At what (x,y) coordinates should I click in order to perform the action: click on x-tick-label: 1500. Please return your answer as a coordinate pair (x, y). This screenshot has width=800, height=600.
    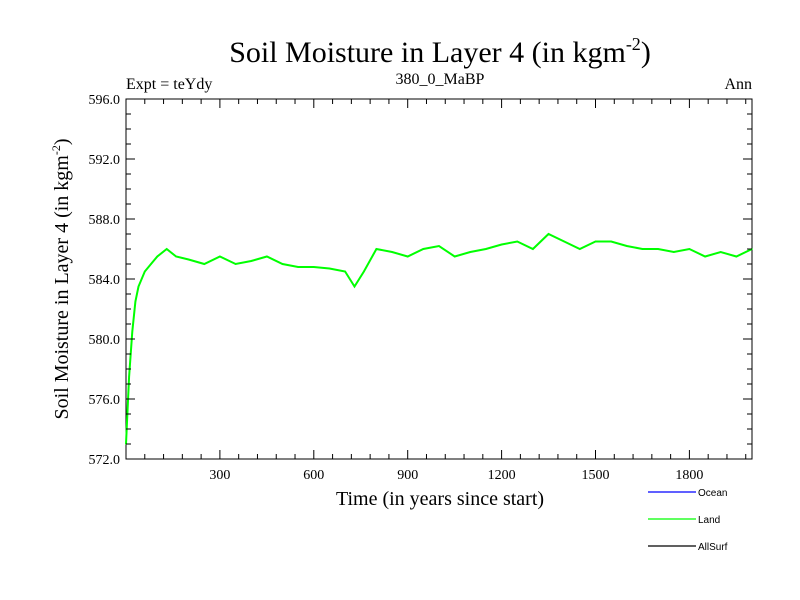
    Looking at the image, I should click on (596, 475).